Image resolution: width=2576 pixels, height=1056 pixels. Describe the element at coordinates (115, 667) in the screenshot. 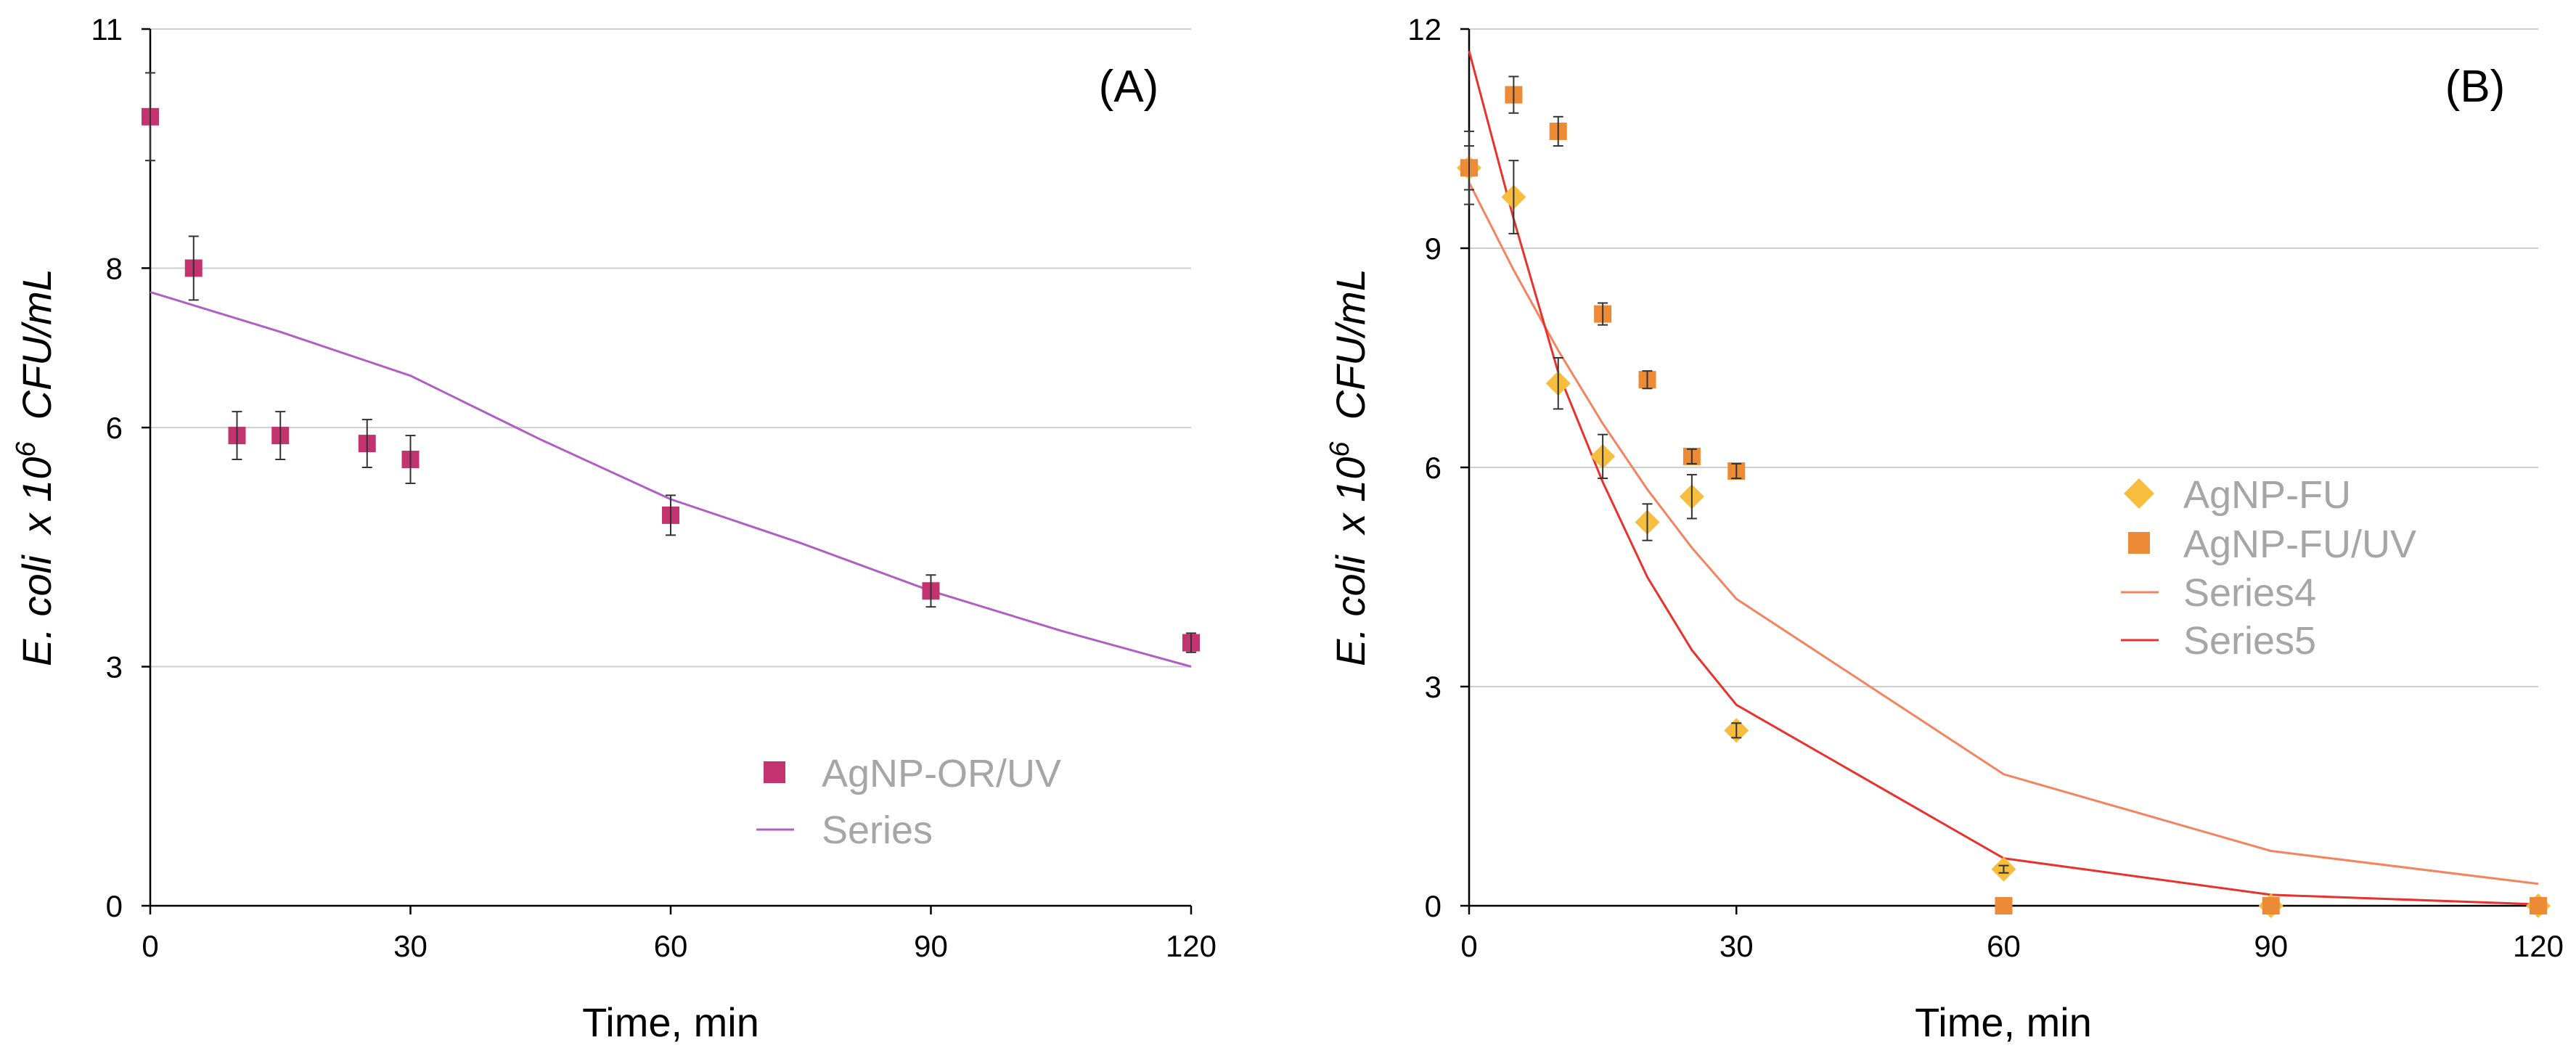

I see `panel-a-ytick-label-3: 3` at that location.